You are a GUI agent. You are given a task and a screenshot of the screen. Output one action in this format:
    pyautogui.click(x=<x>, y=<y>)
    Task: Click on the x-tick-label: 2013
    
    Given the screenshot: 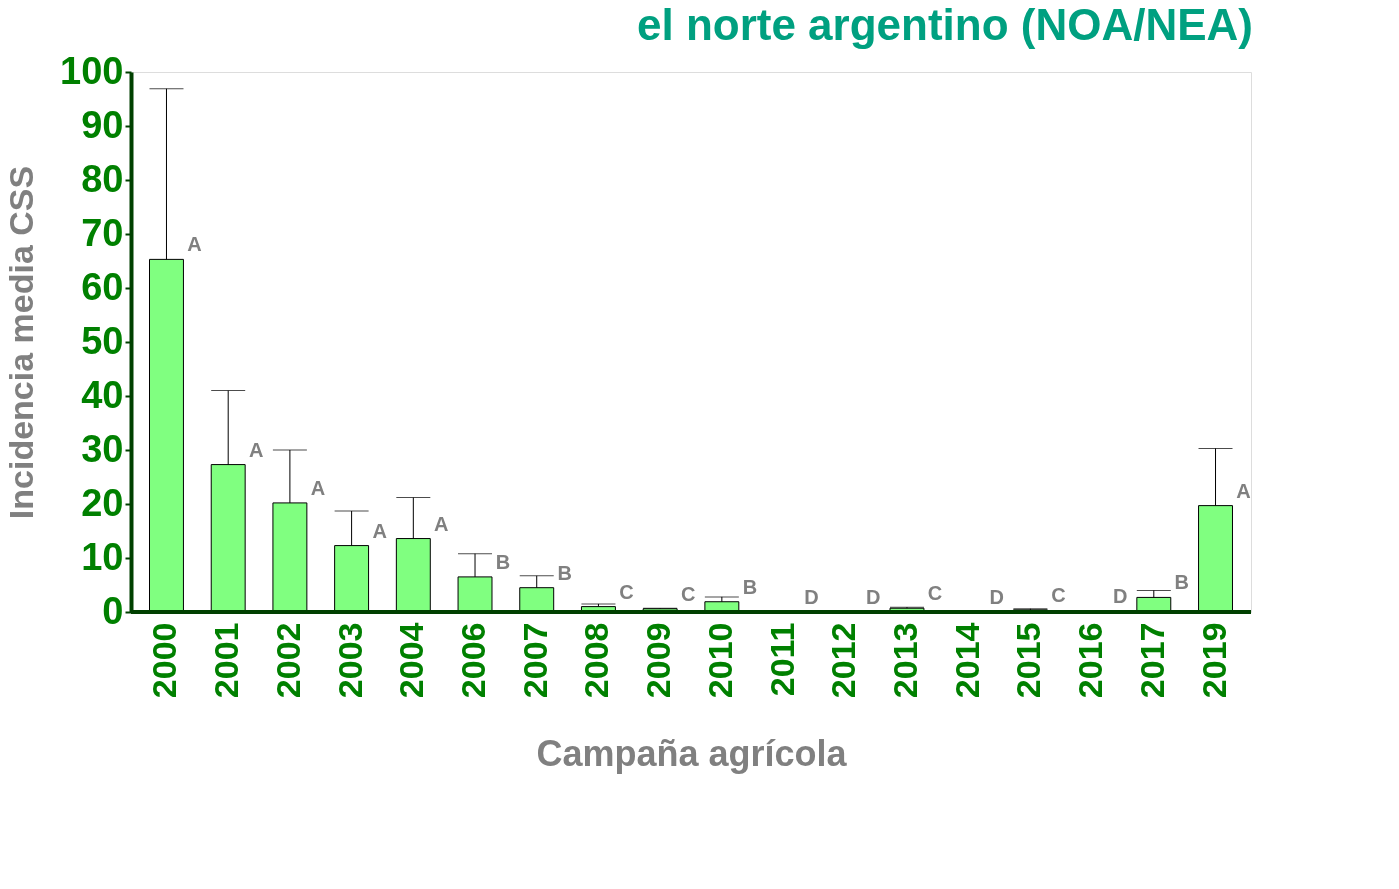 What is the action you would take?
    pyautogui.click(x=904, y=660)
    